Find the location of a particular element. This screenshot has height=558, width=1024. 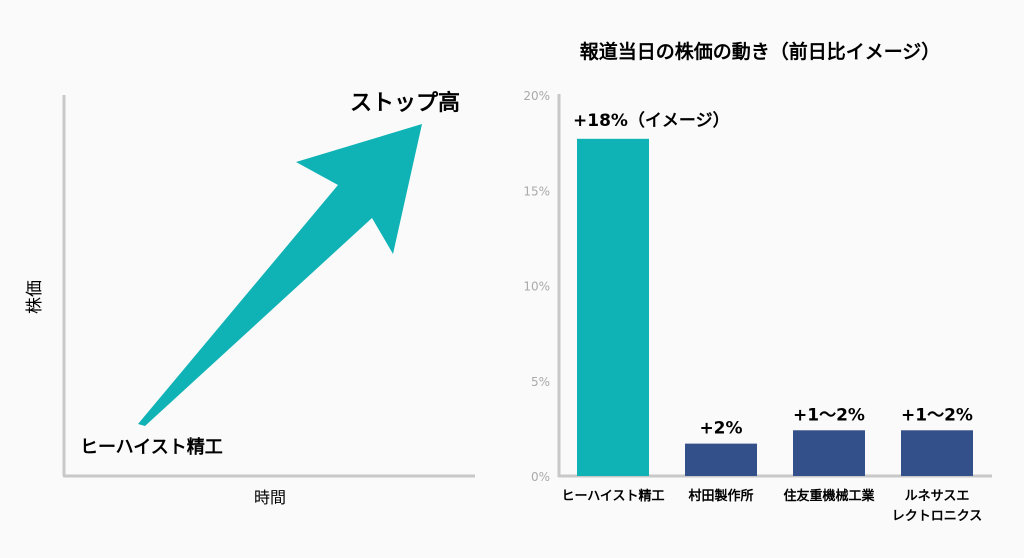

end-label: ストップ高 is located at coordinates (405, 103).